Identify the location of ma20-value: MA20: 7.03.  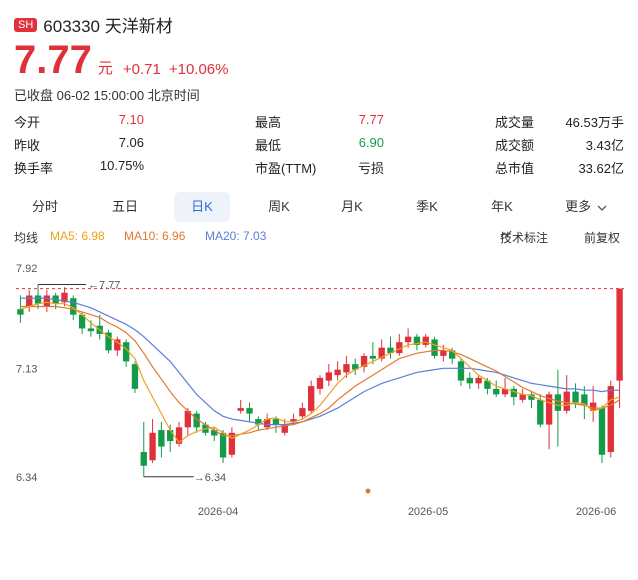
(236, 236).